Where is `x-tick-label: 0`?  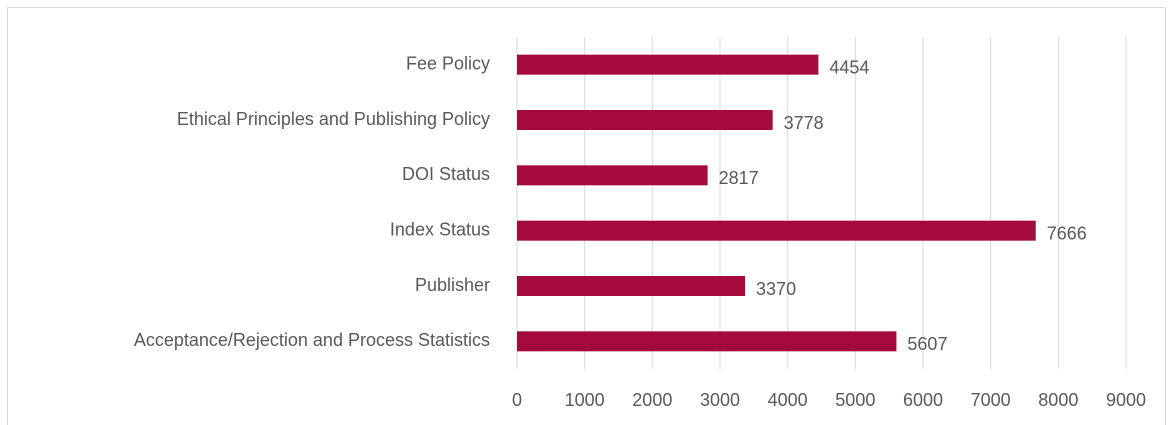 x-tick-label: 0 is located at coordinates (517, 400).